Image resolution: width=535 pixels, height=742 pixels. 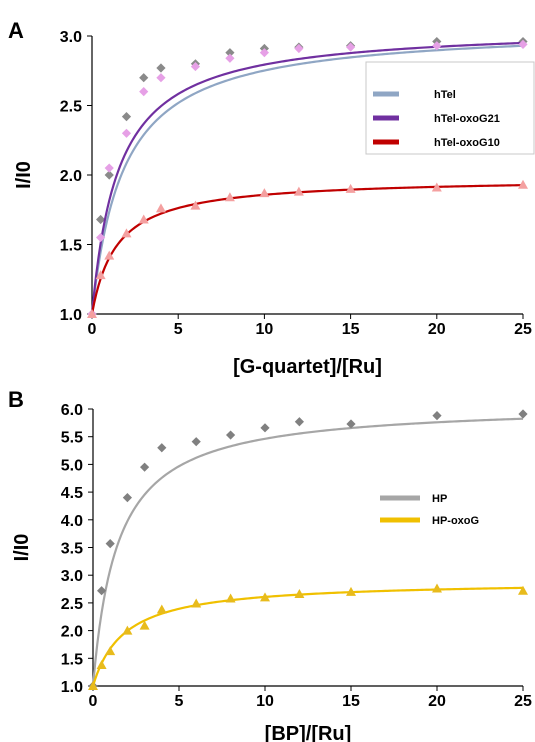 I want to click on panel-b-series-hp-oxog-fit-line, so click(x=307, y=636).